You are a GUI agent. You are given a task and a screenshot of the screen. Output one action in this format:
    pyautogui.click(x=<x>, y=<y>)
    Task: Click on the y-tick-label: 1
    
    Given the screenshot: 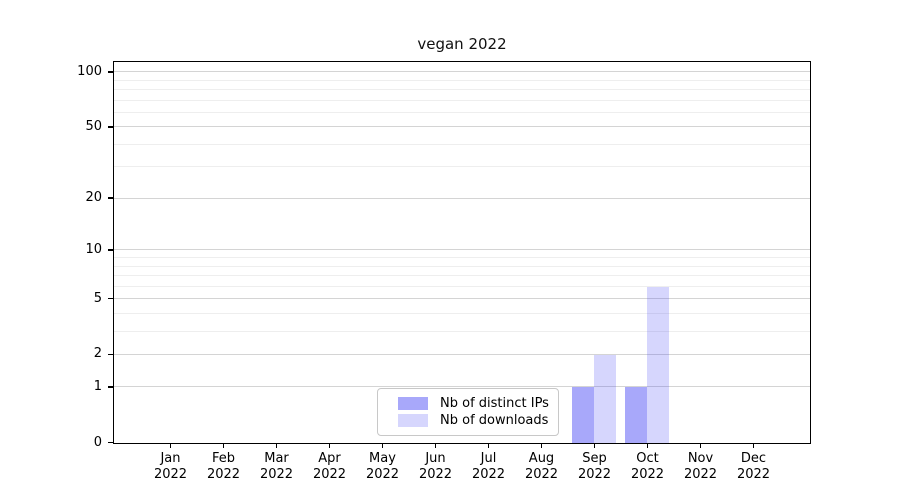 What is the action you would take?
    pyautogui.click(x=97, y=386)
    